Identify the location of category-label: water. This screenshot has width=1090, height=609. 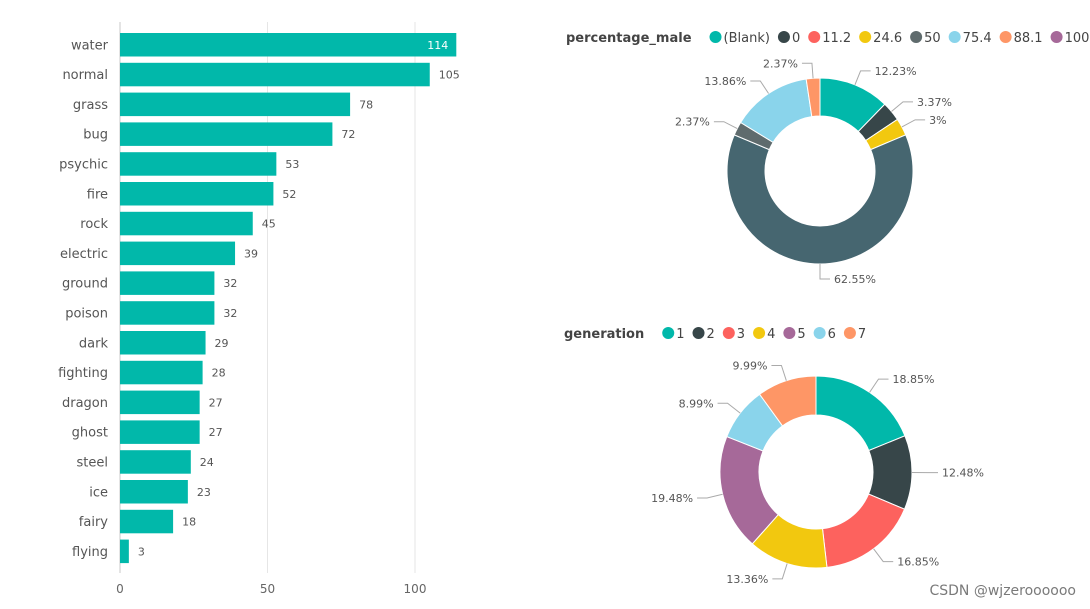
(90, 45).